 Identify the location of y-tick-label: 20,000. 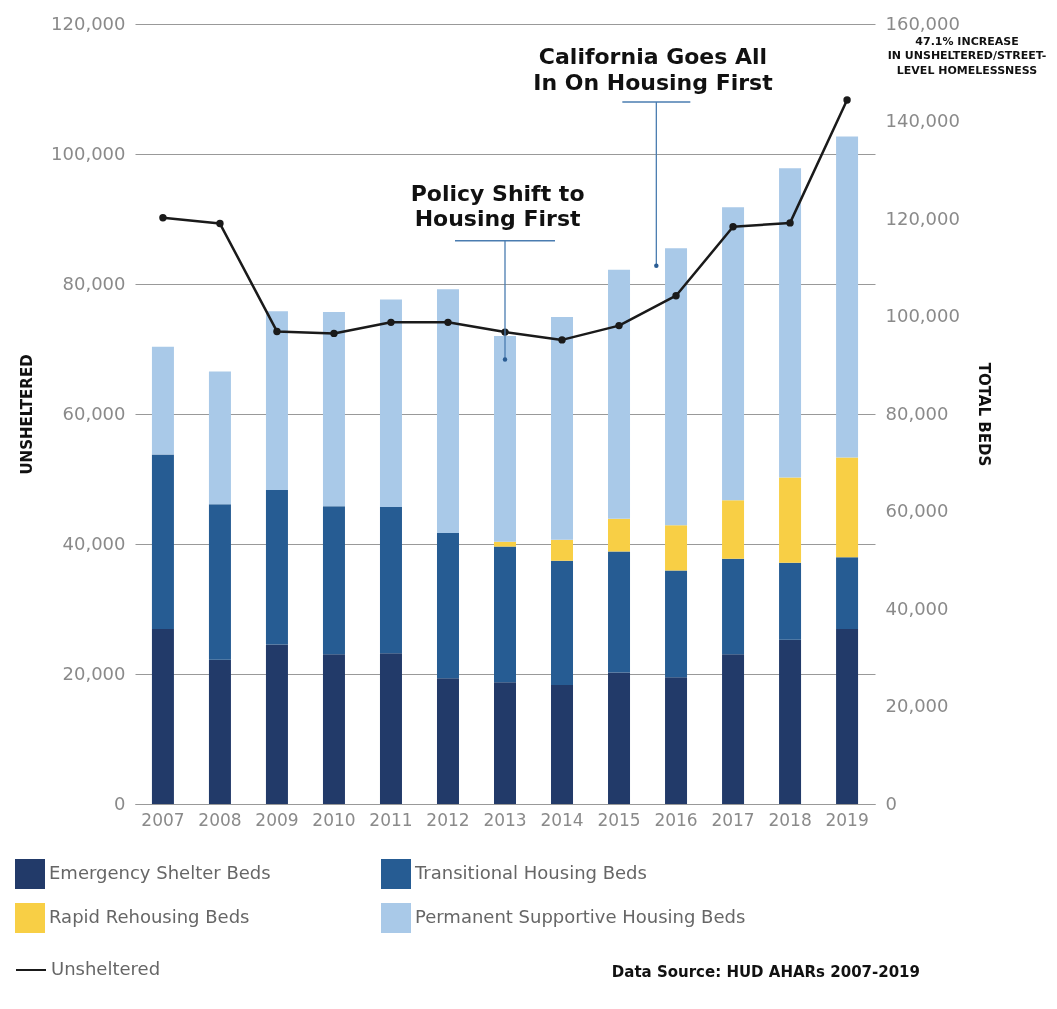
(94, 673).